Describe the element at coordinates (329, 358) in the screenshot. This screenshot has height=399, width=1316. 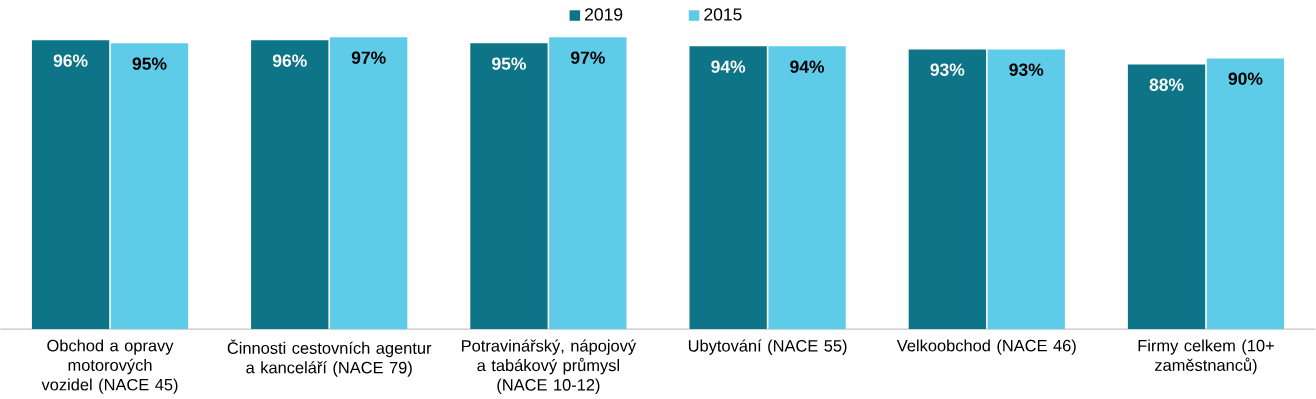
I see `x-tick-label: Činnosti cestovních agentur a kanceláří (NACE 79)` at that location.